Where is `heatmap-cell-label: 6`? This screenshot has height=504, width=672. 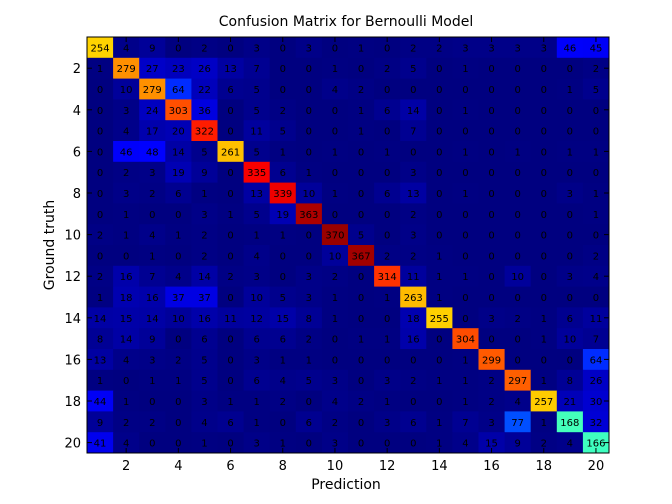 heatmap-cell-label: 6 is located at coordinates (387, 111).